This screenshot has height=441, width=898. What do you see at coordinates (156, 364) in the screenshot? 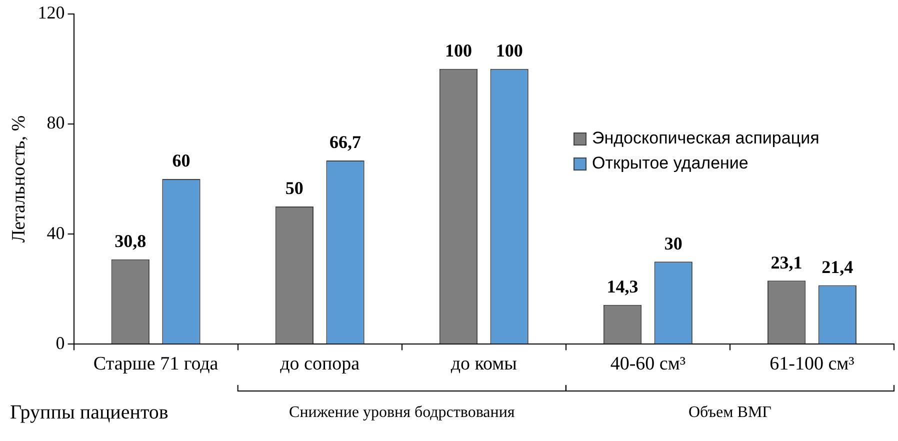
I see `x-tick-label: Старше 71 года` at bounding box center [156, 364].